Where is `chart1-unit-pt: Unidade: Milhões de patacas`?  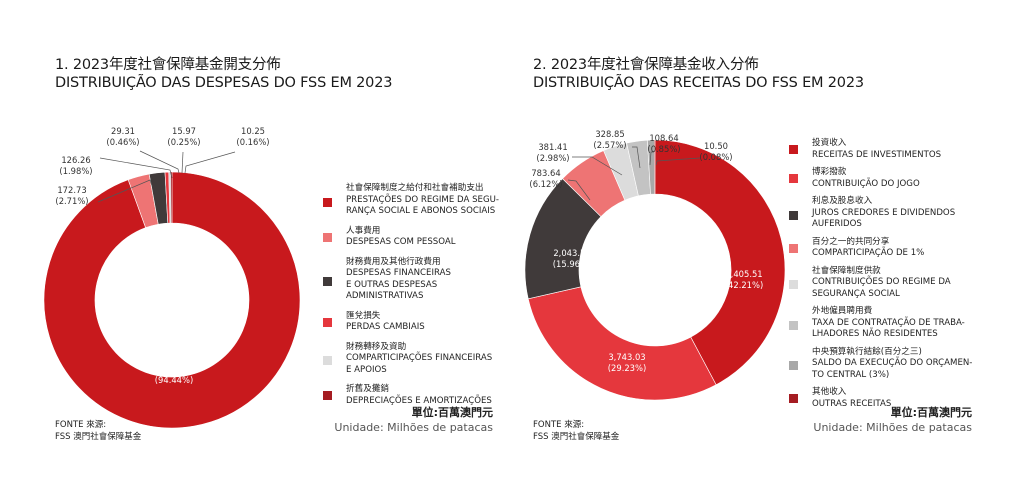 chart1-unit-pt: Unidade: Milhões de patacas is located at coordinates (413, 427).